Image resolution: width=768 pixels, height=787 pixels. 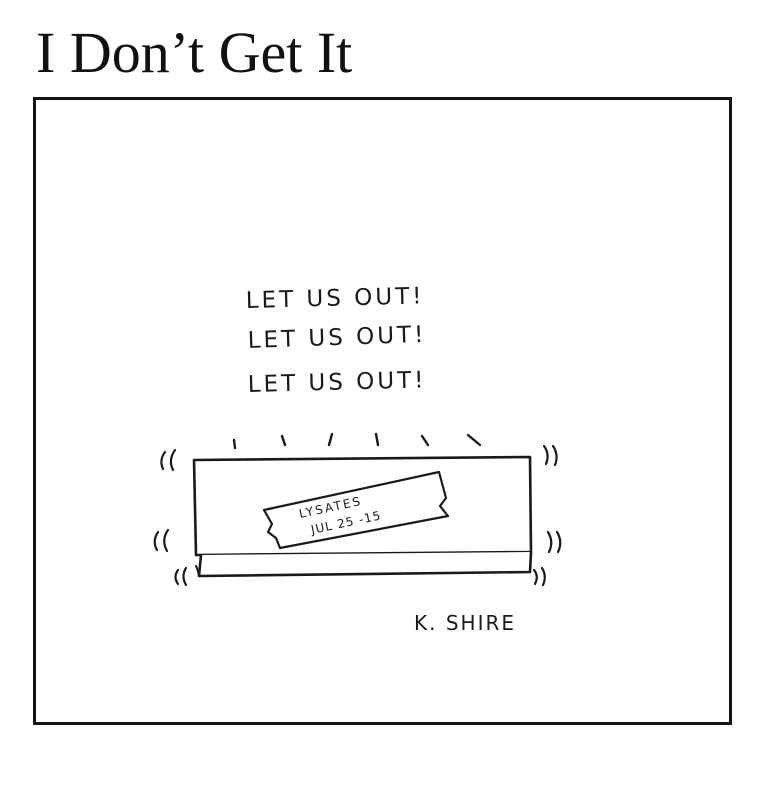 What do you see at coordinates (336, 338) in the screenshot?
I see `speech-line-2: LET US OUT!` at bounding box center [336, 338].